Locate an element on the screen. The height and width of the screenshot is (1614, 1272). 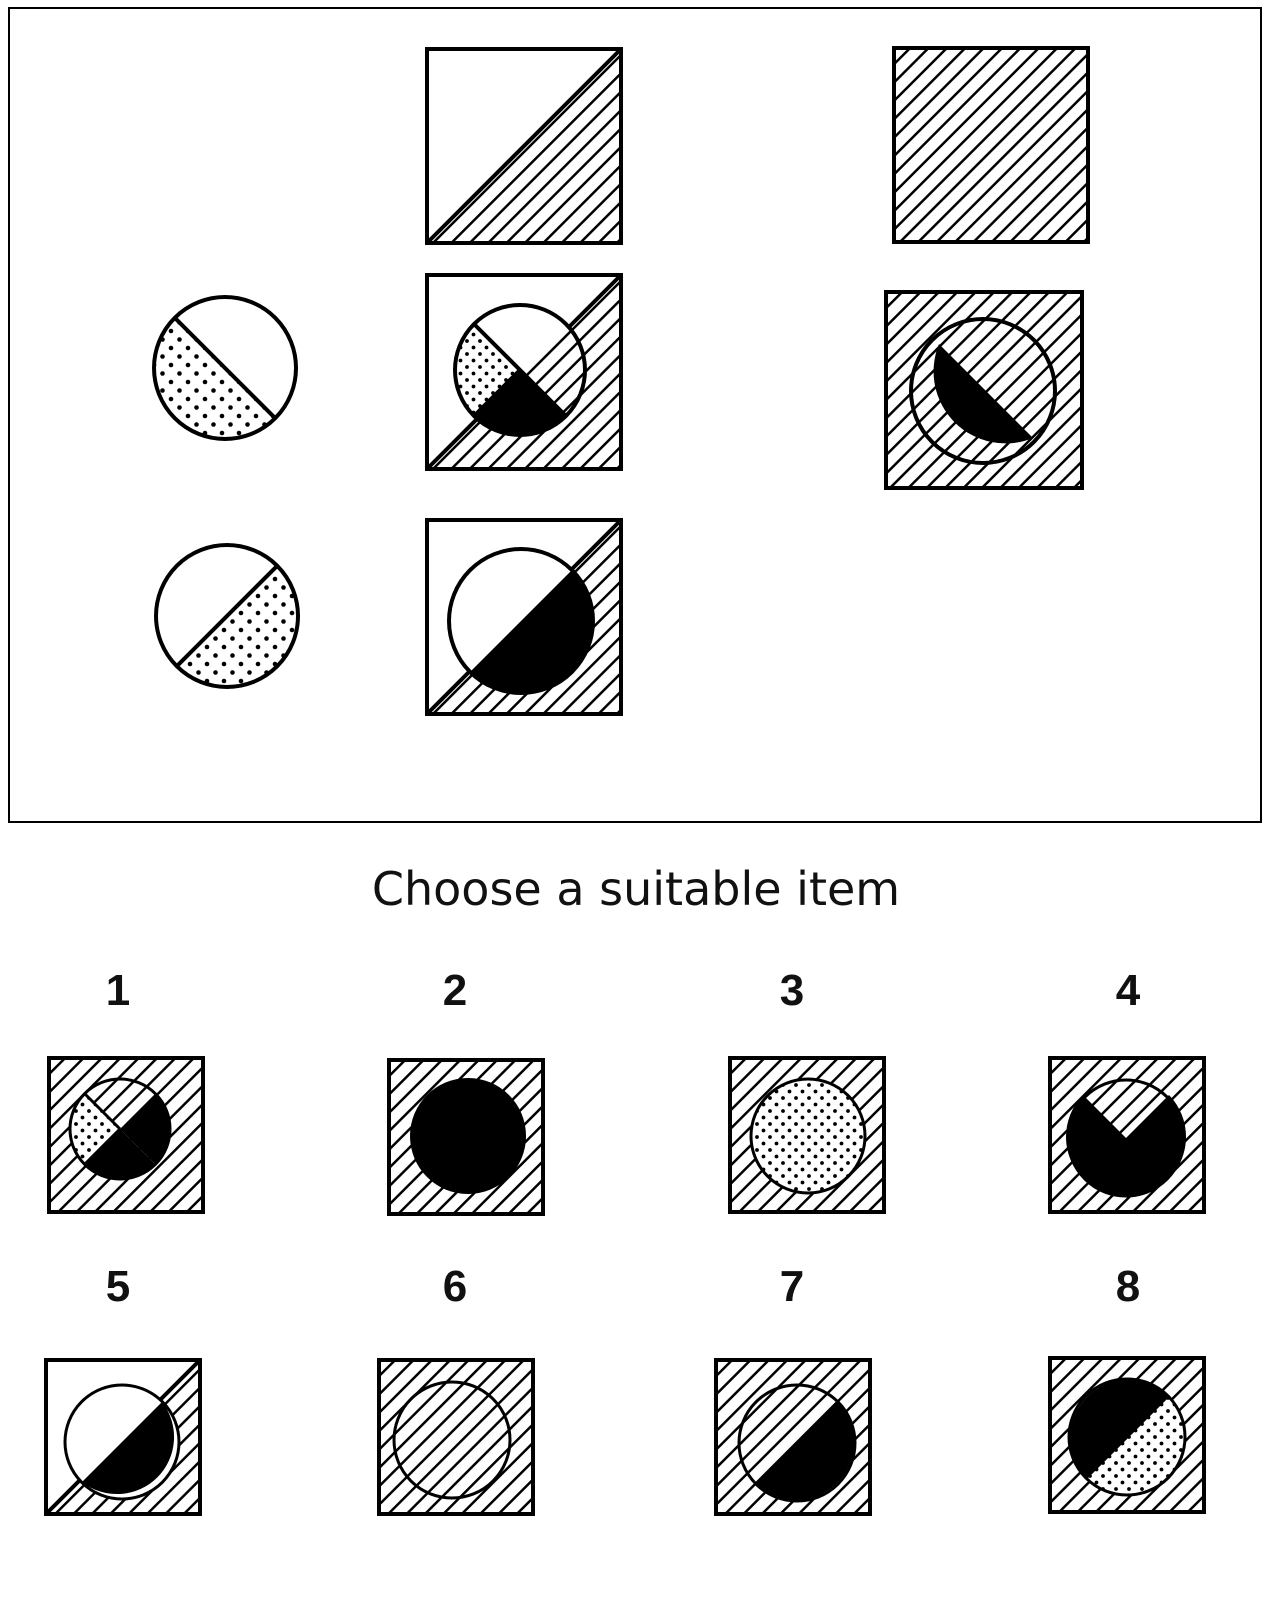
option-number-2: 2 is located at coordinates (455, 990).